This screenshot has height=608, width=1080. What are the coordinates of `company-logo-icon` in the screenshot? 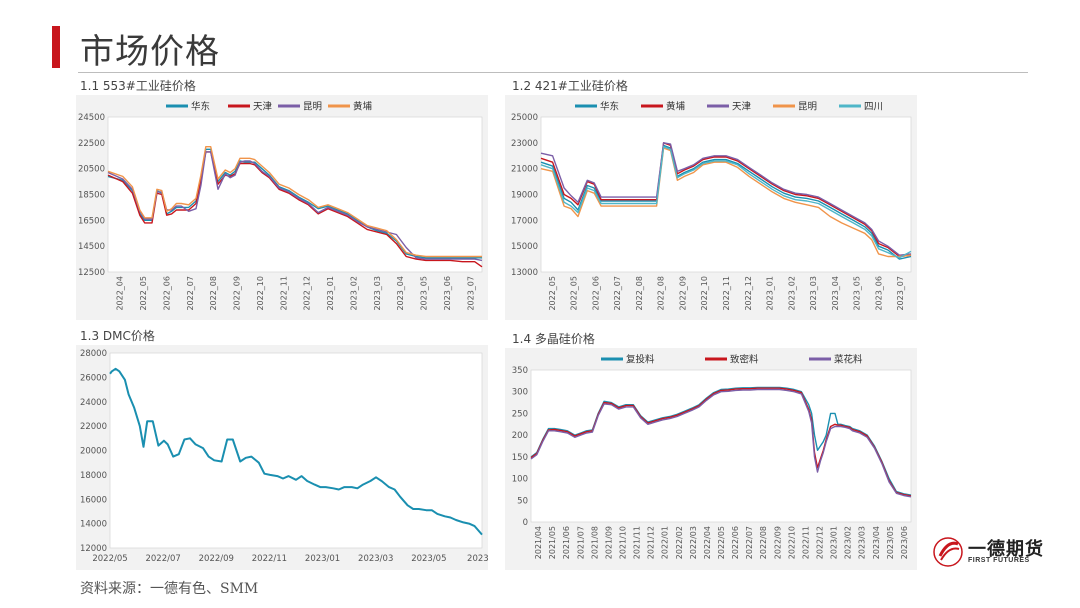 It's located at (948, 552).